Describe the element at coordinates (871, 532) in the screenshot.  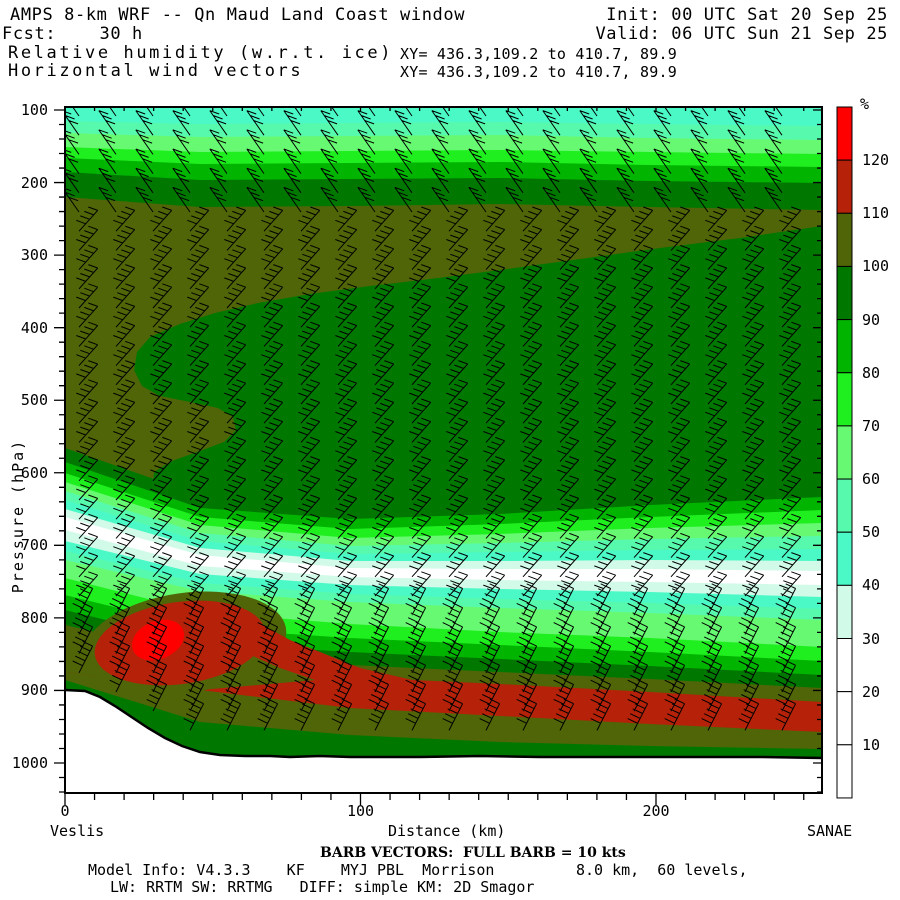
I see `colorbar-tick-label: 50` at that location.